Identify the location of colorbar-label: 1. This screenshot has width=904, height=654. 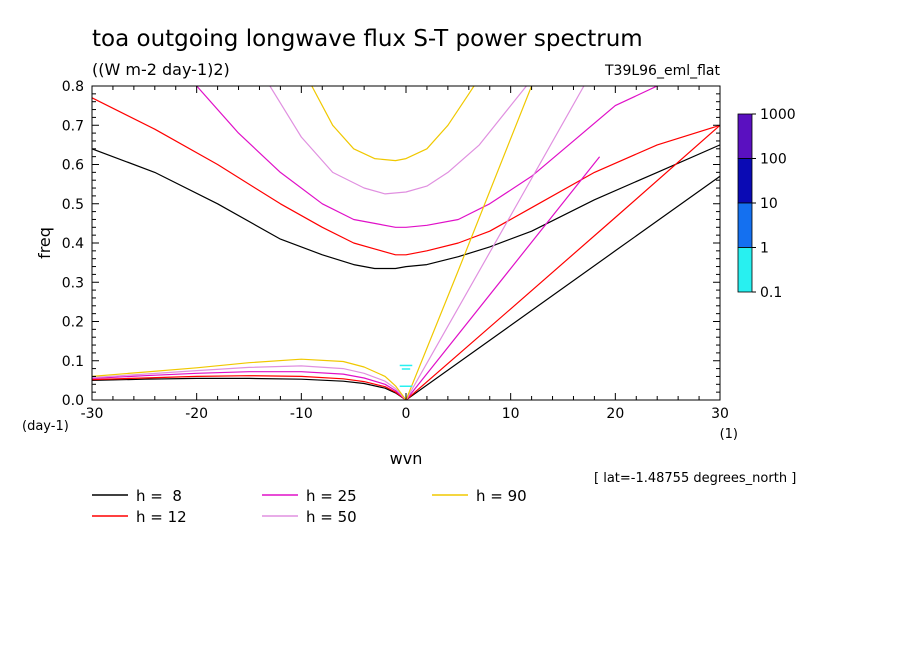
(764, 249).